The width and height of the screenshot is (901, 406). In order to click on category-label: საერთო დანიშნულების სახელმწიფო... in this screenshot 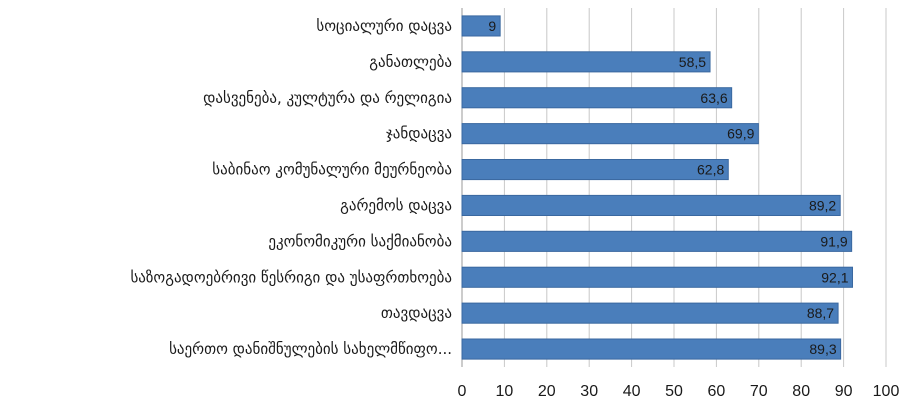, I will do `click(310, 349)`.